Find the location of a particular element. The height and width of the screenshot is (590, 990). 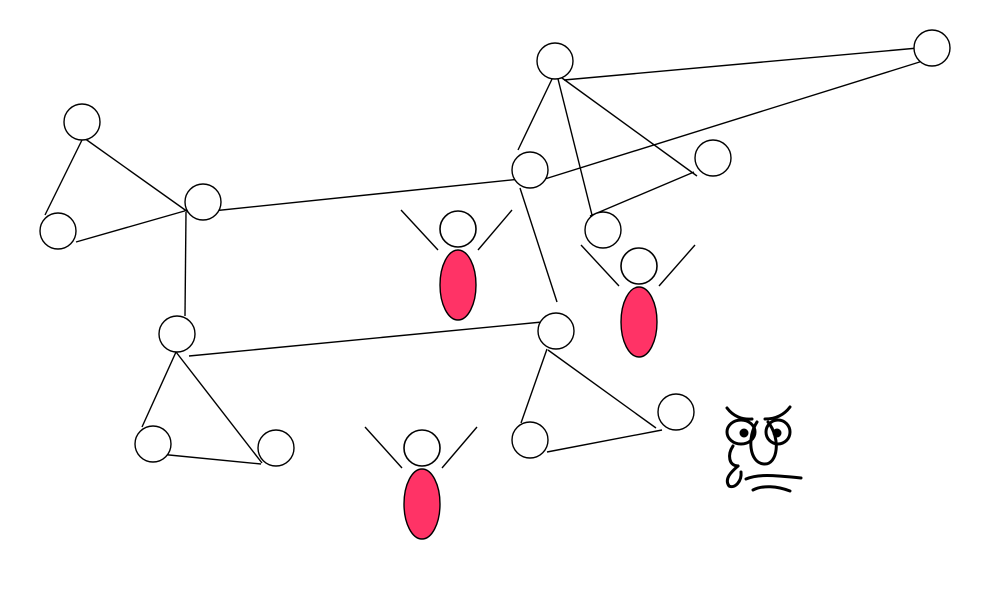

grumpy-face-icon is located at coordinates (764, 449).